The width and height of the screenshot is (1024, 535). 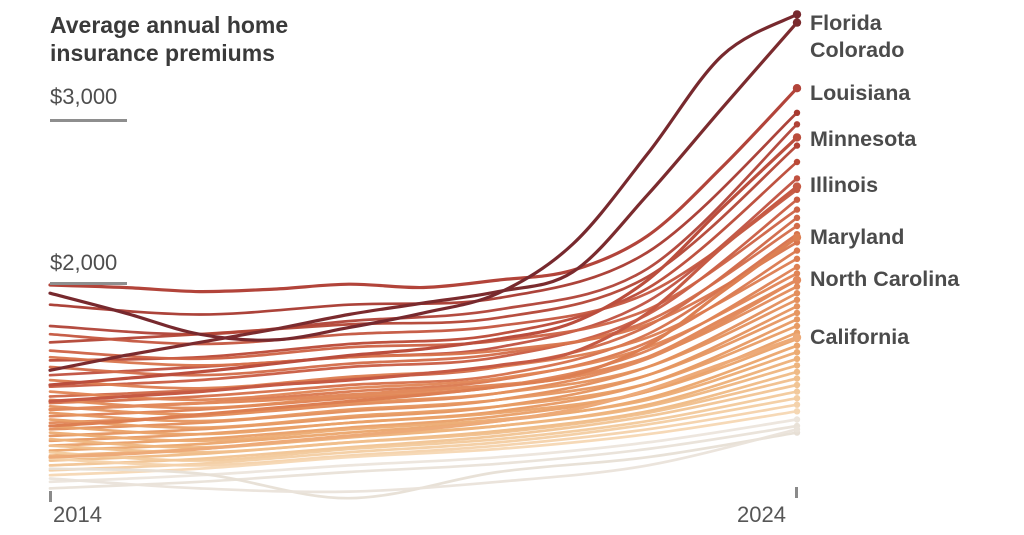 What do you see at coordinates (797, 137) in the screenshot?
I see `premium-line-minnesota-endpoint-dot` at bounding box center [797, 137].